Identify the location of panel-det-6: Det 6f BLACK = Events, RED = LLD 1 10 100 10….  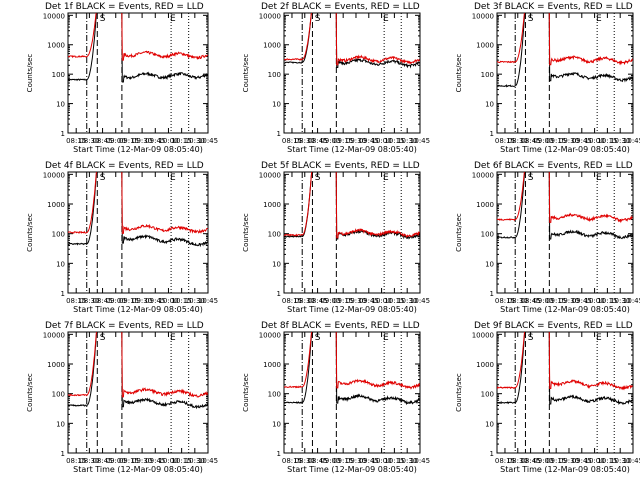
(547, 237).